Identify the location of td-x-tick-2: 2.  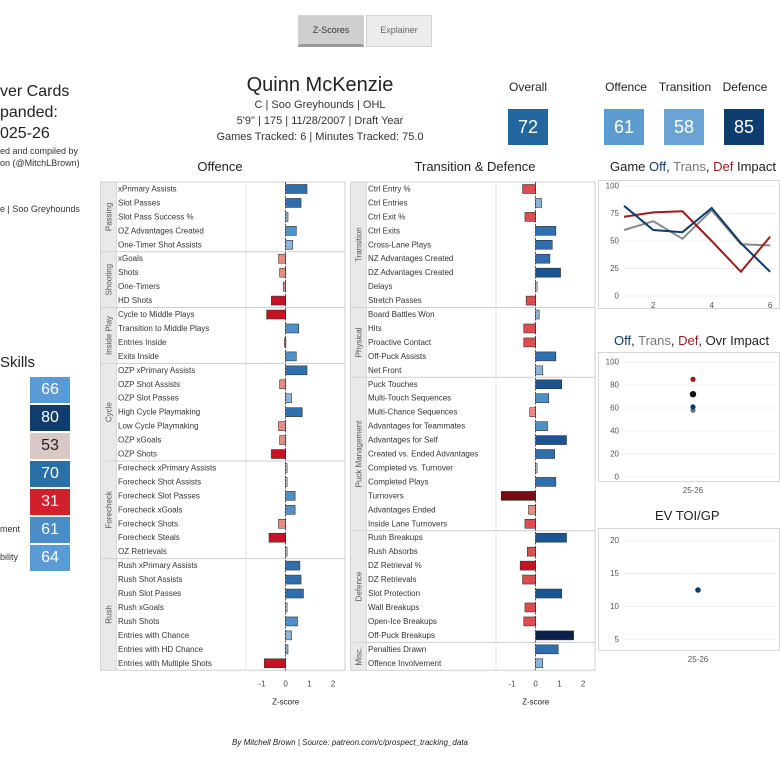
(583, 683).